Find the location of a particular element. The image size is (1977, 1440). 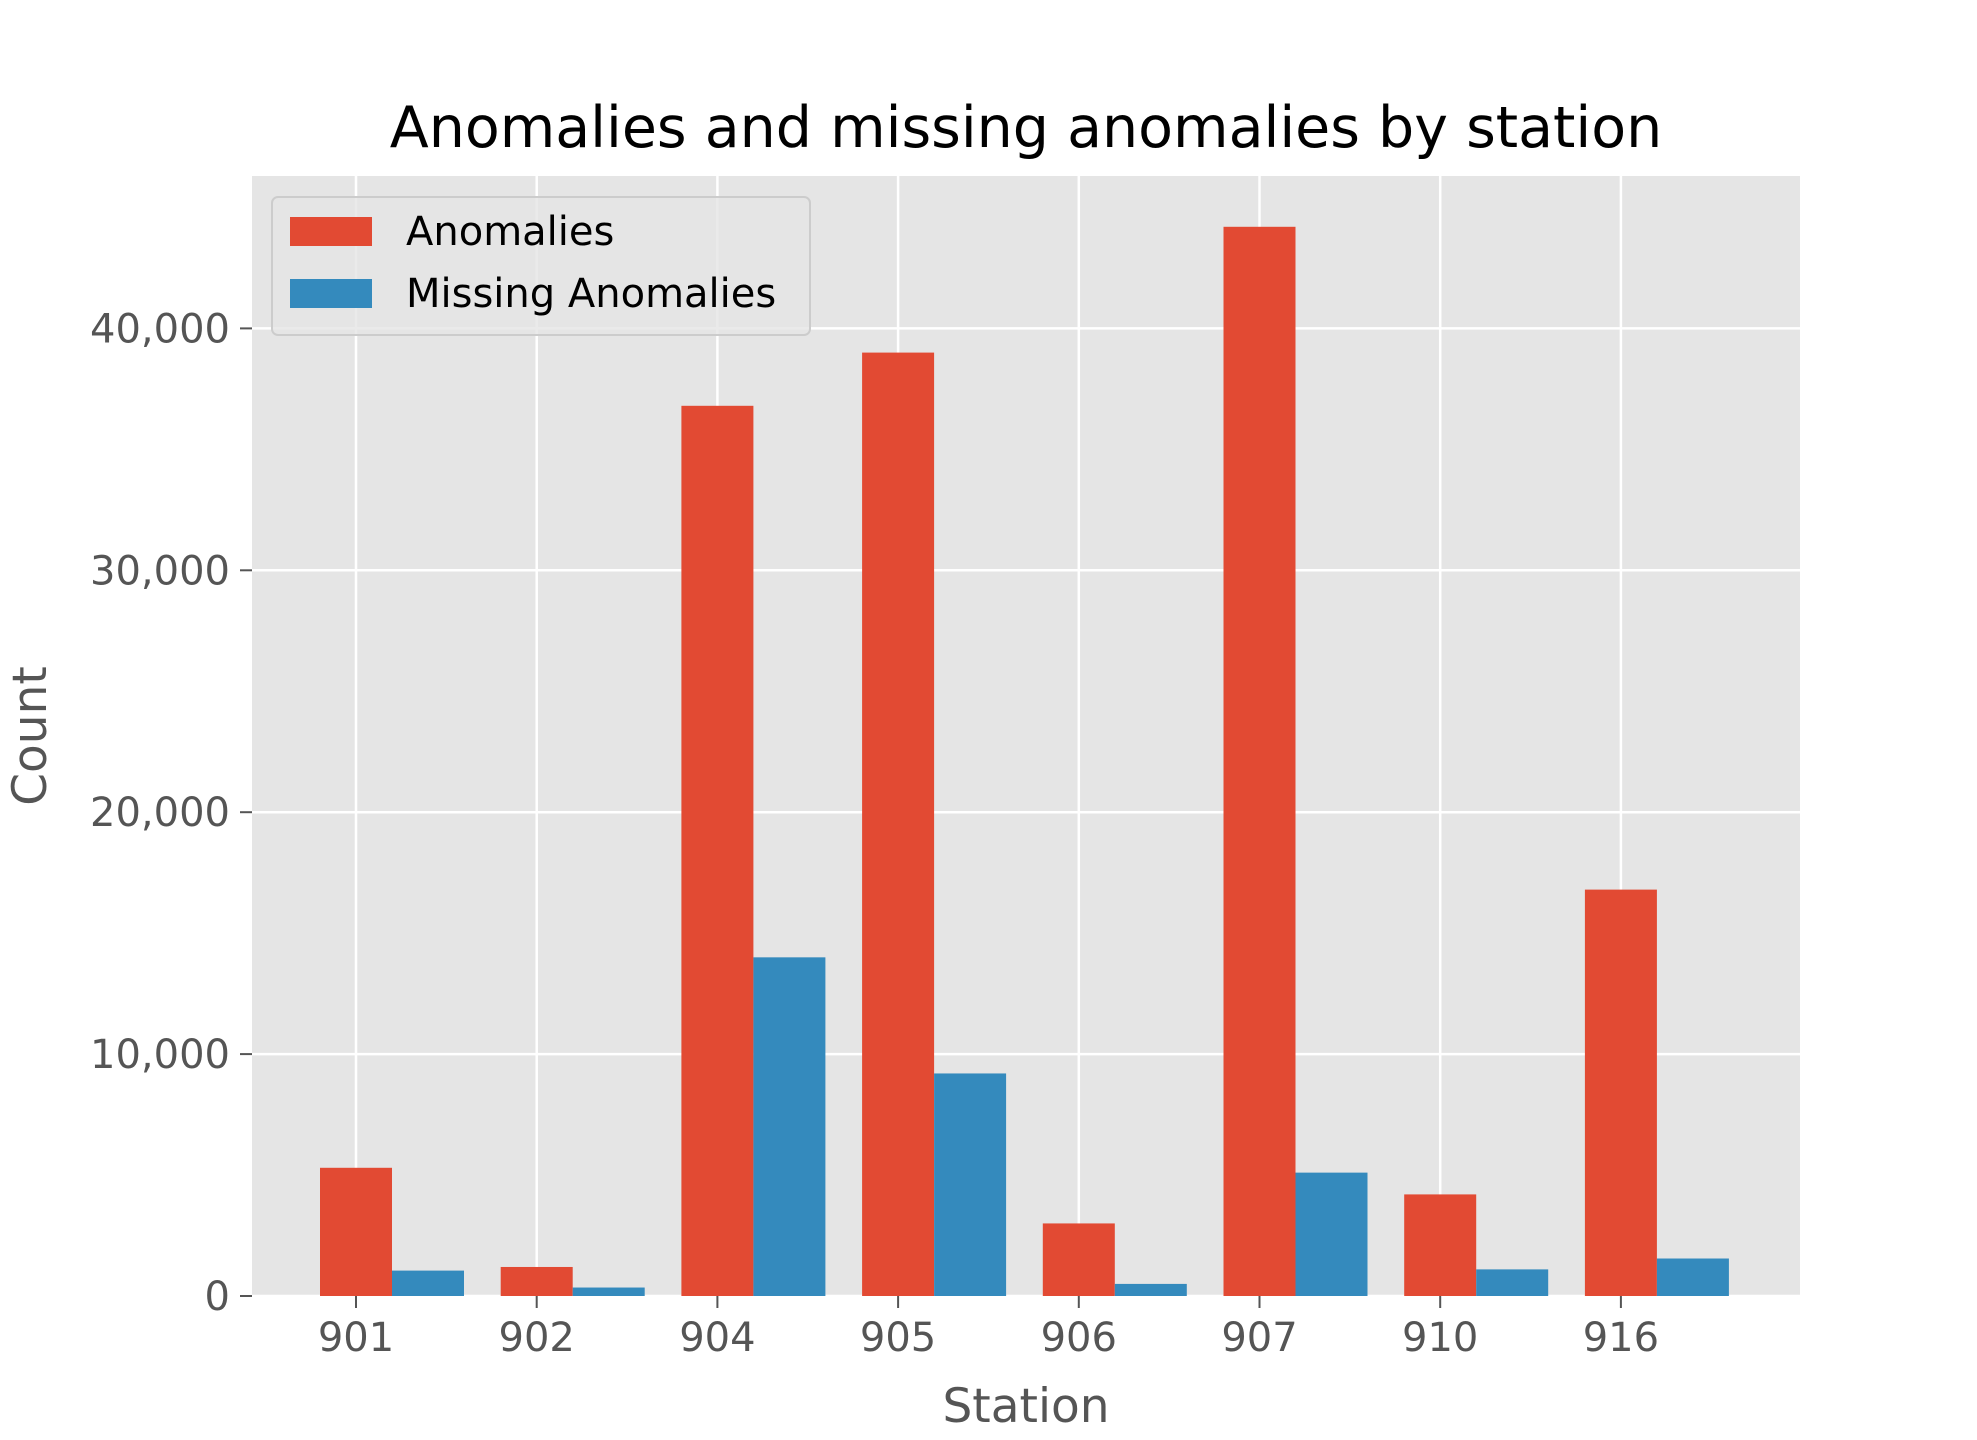

legend-label-anomalies: Anomalies is located at coordinates (510, 232).